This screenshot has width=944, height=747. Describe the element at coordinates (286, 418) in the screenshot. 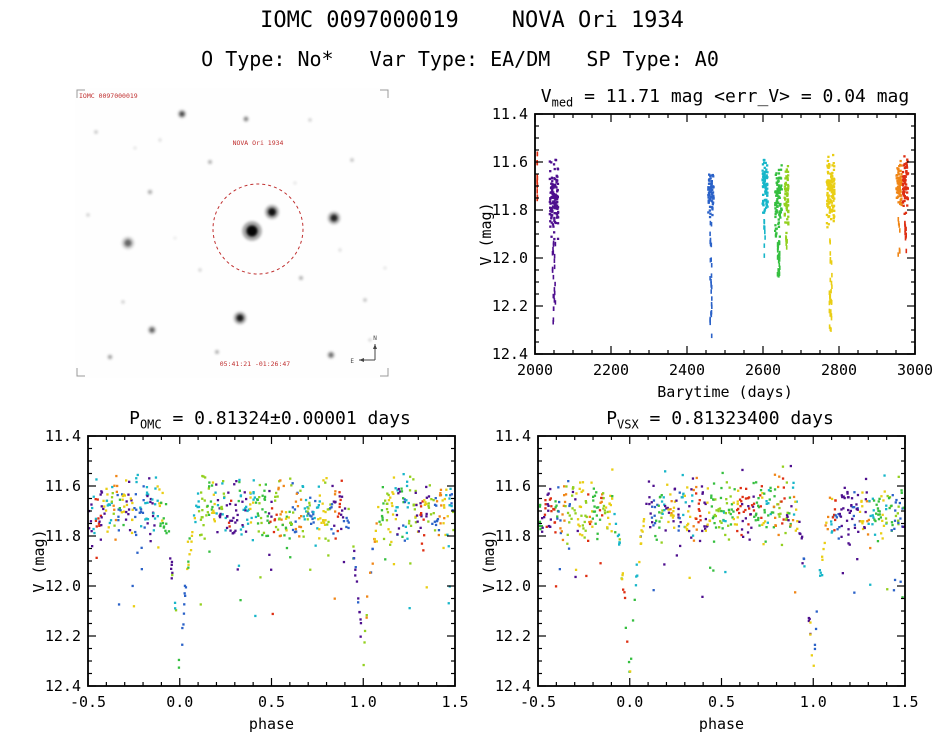

I see `title-fragment: = 0.81324±0.00001 days` at that location.